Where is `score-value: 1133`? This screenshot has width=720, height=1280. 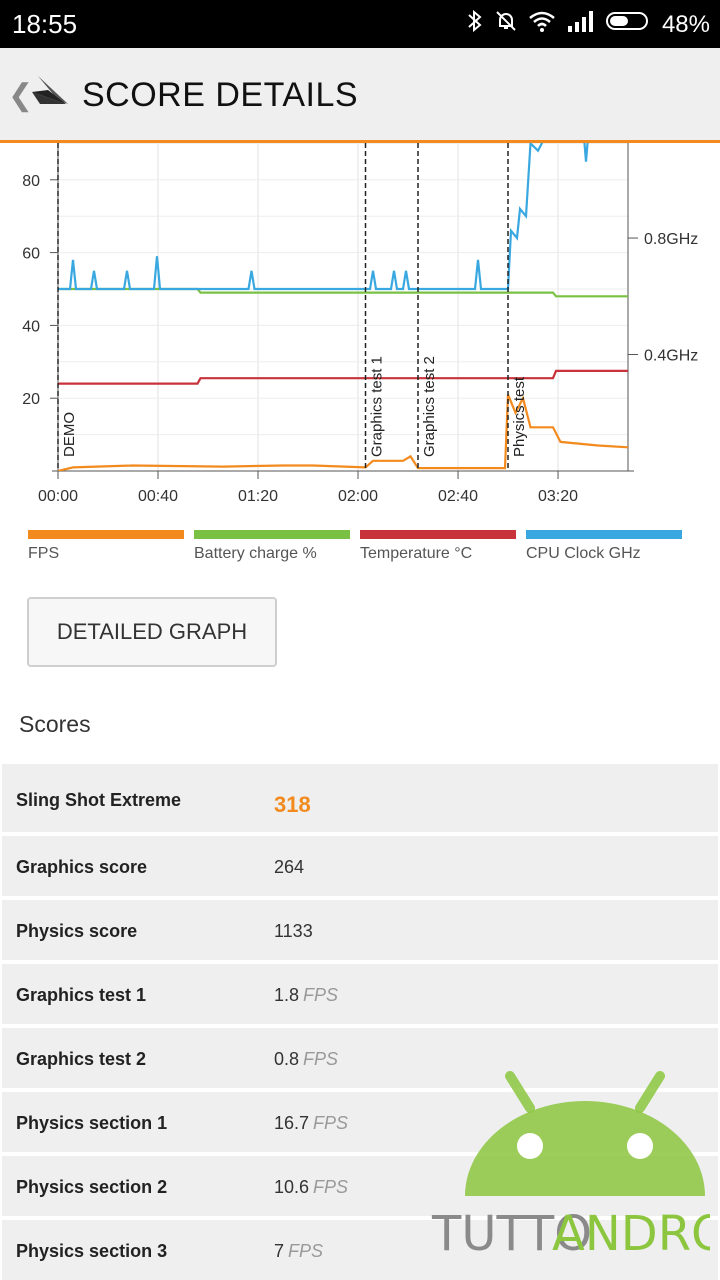
score-value: 1133 is located at coordinates (293, 931).